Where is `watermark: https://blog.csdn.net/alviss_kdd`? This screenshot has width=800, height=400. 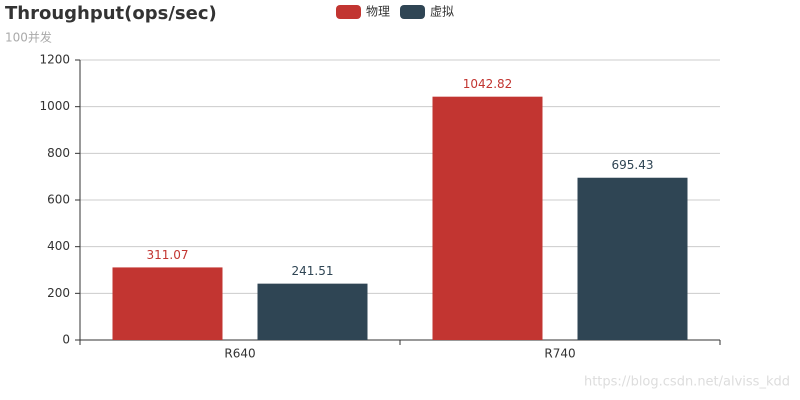
watermark: https://blog.csdn.net/alviss_kdd is located at coordinates (687, 382).